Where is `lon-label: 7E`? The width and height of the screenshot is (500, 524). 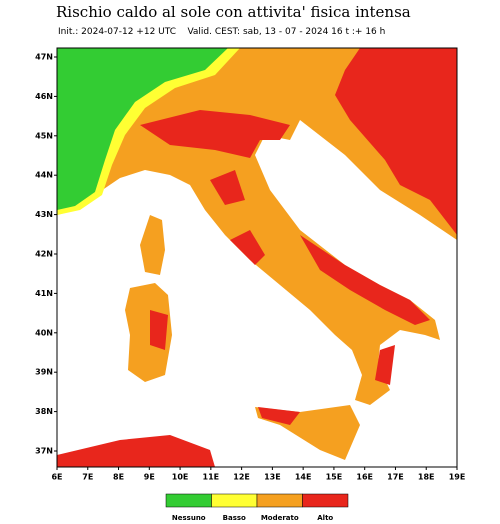
lon-label: 7E is located at coordinates (87, 477).